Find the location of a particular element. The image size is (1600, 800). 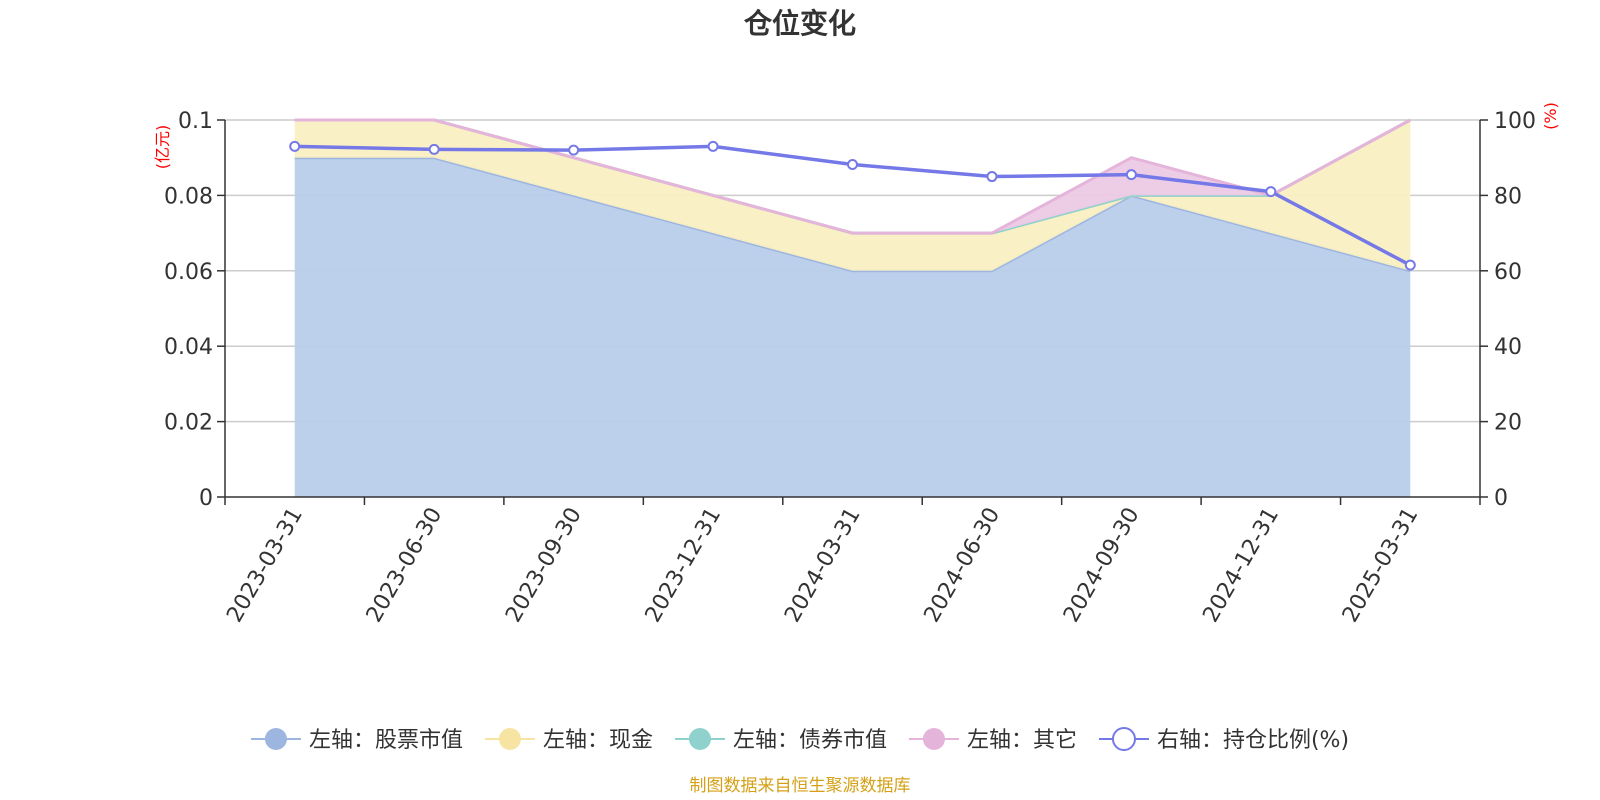

legend-item: 左轴：股票市值 is located at coordinates (356, 740).